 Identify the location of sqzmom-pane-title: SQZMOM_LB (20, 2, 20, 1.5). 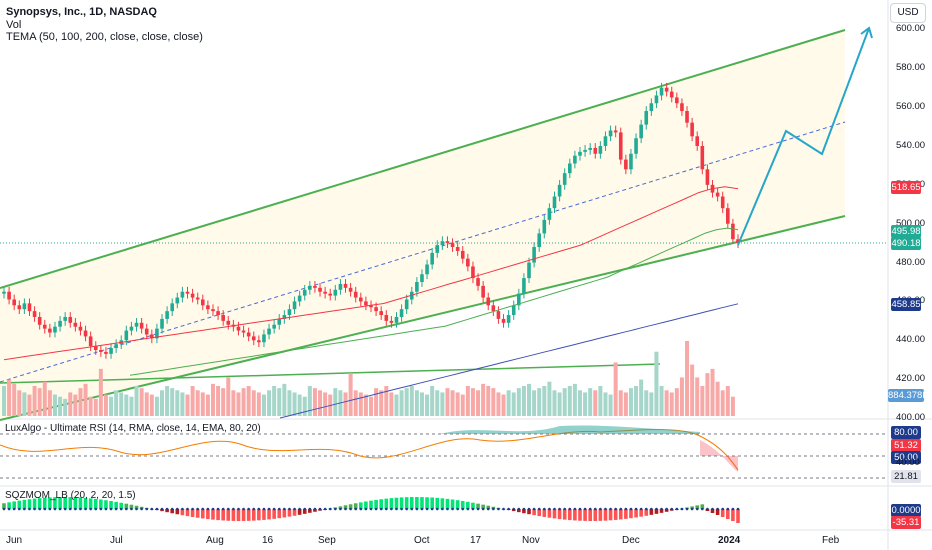
(70, 495).